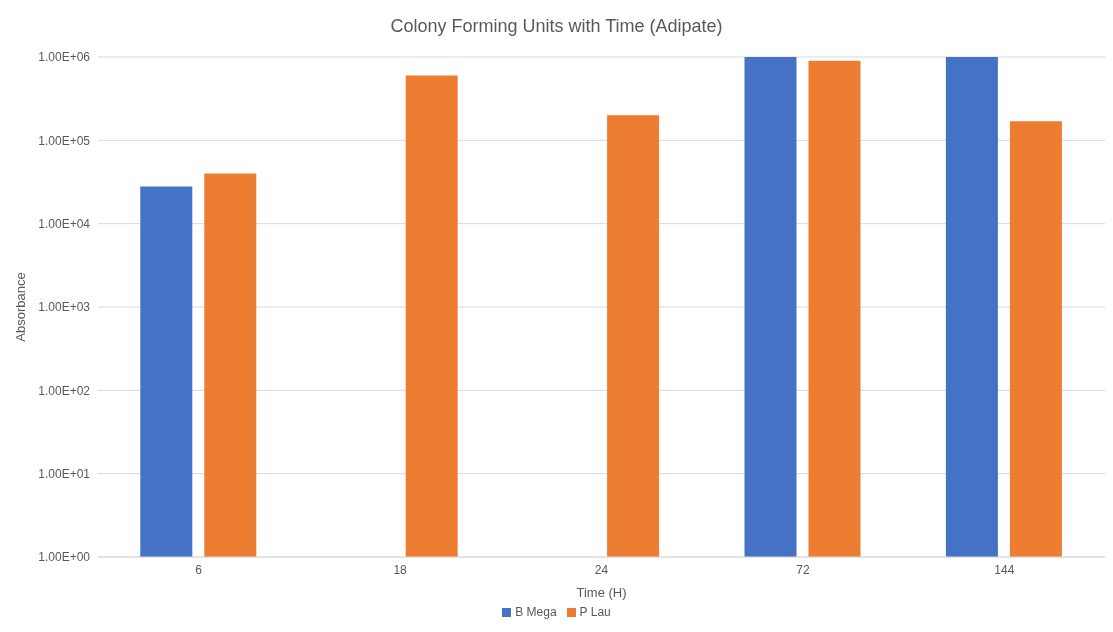 Image resolution: width=1113 pixels, height=632 pixels. What do you see at coordinates (64, 557) in the screenshot?
I see `y-tick-label: 1.00E+00` at bounding box center [64, 557].